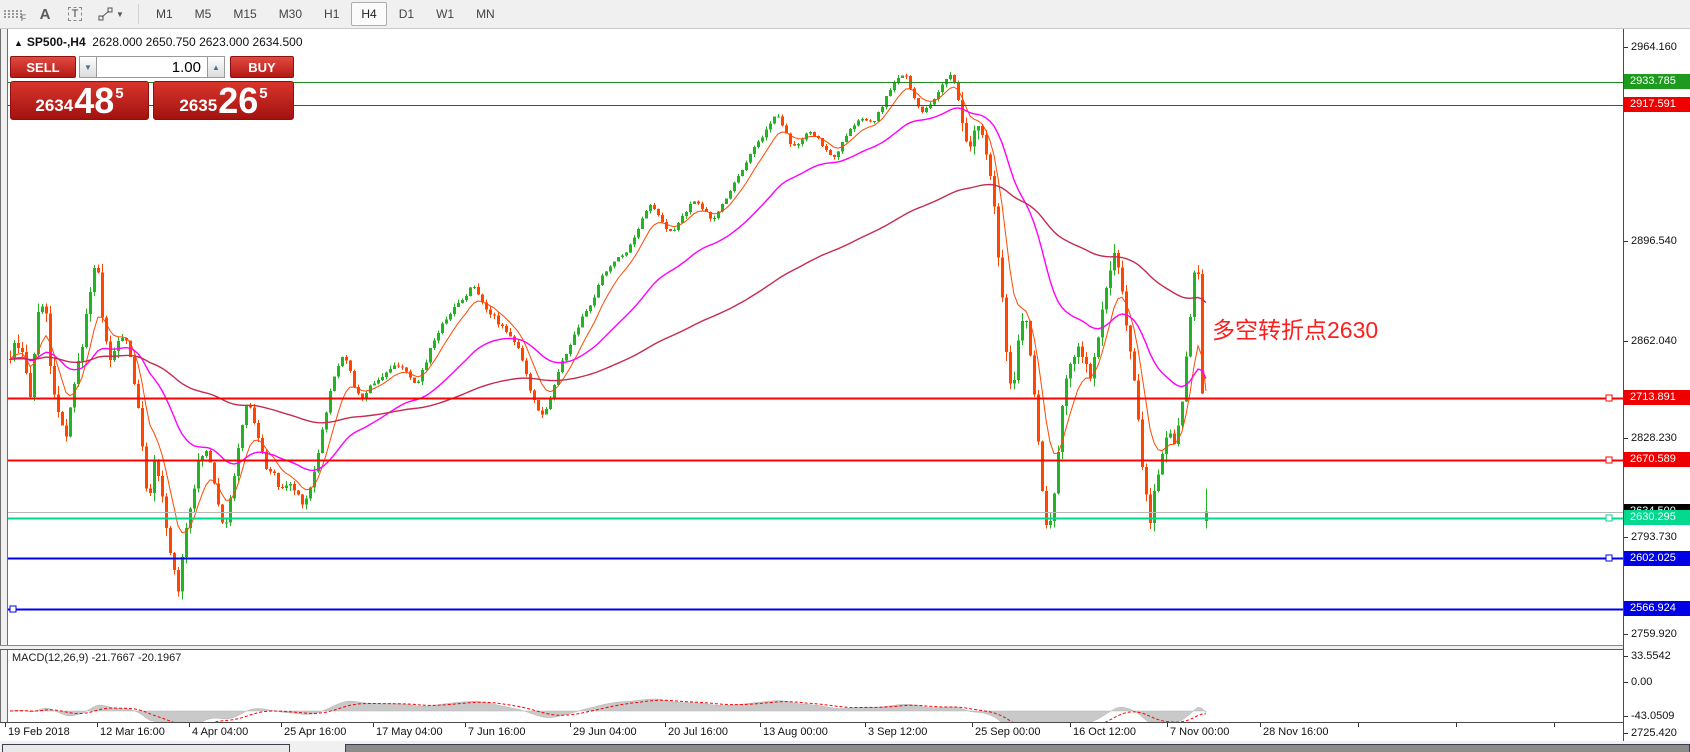 This screenshot has width=1690, height=752. What do you see at coordinates (4, 385) in the screenshot?
I see `chart-left-frame` at bounding box center [4, 385].